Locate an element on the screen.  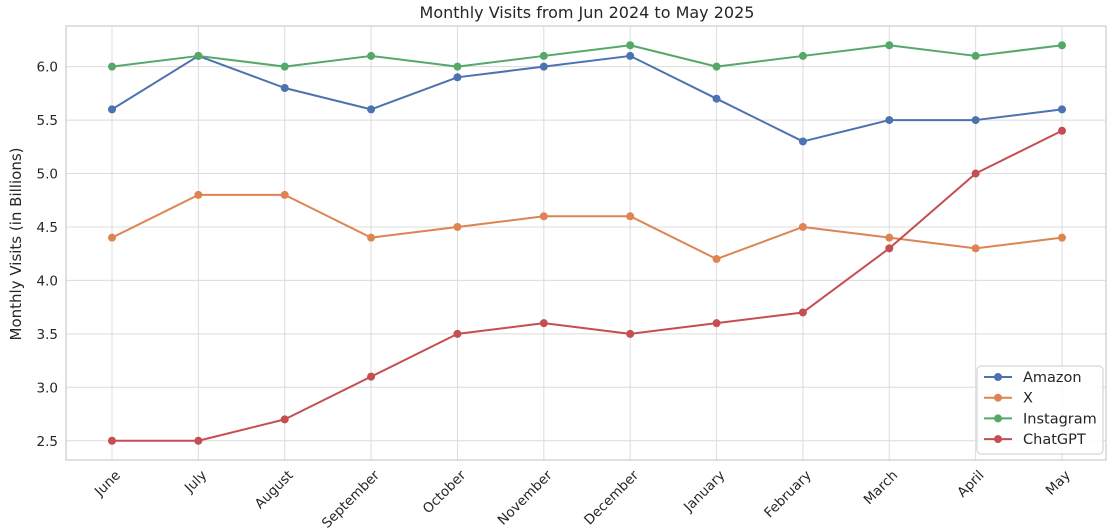
x-tick-label: October is located at coordinates (445, 492).